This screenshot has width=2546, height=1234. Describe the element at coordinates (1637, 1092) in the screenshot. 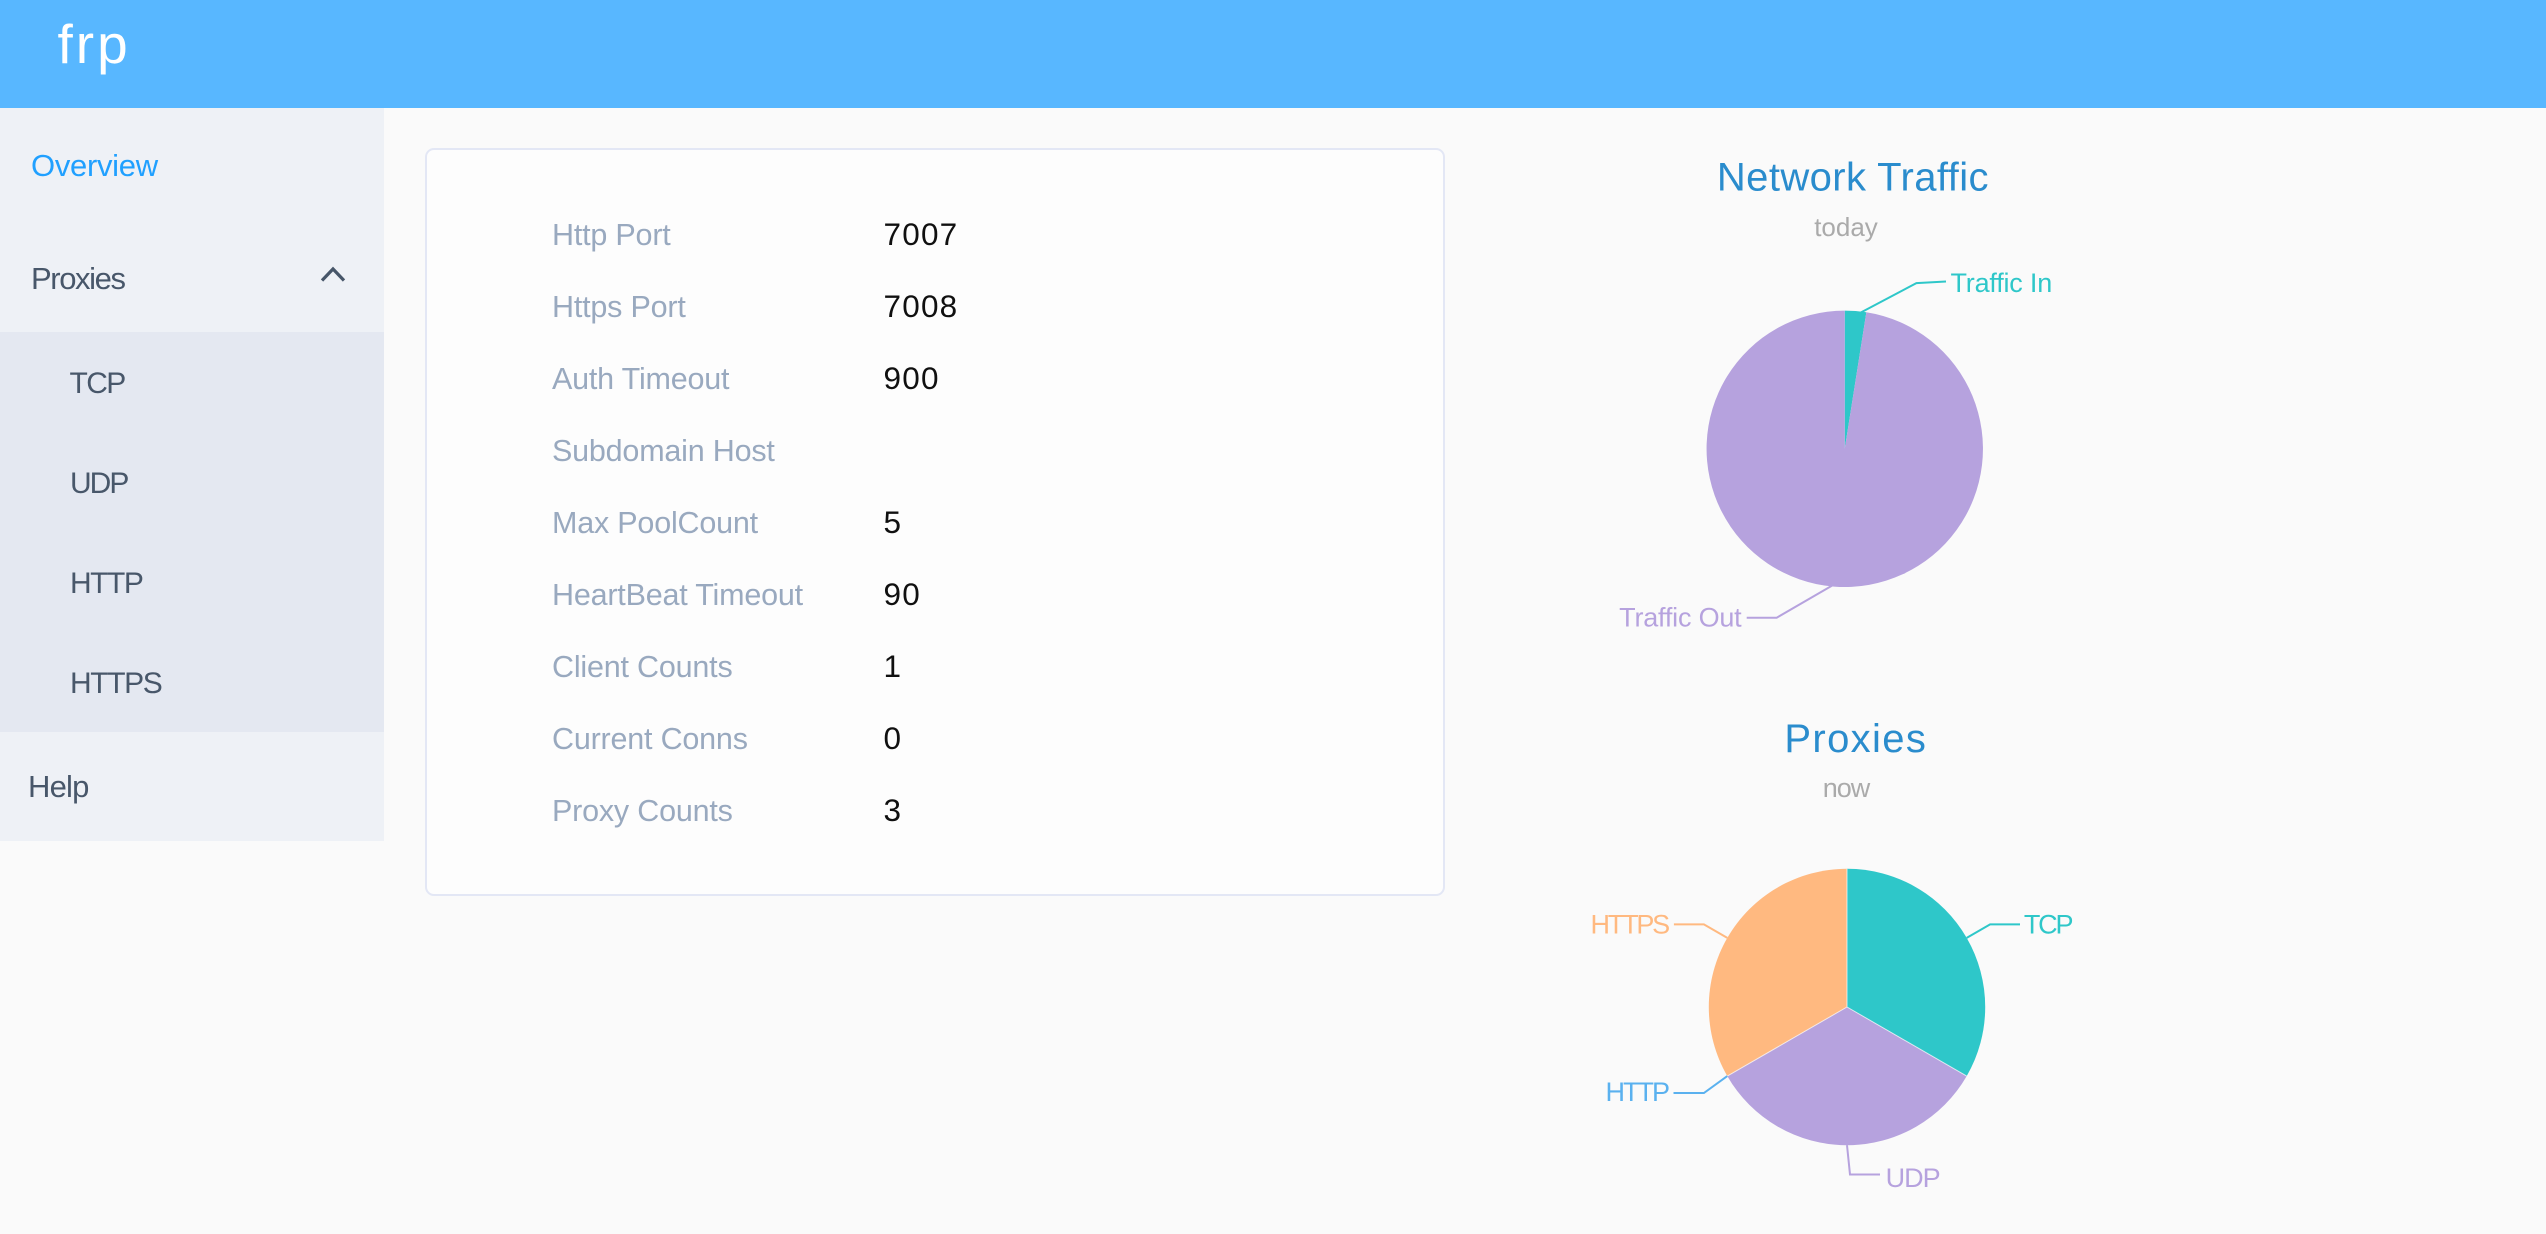

I see `svg-text: HTTP` at that location.